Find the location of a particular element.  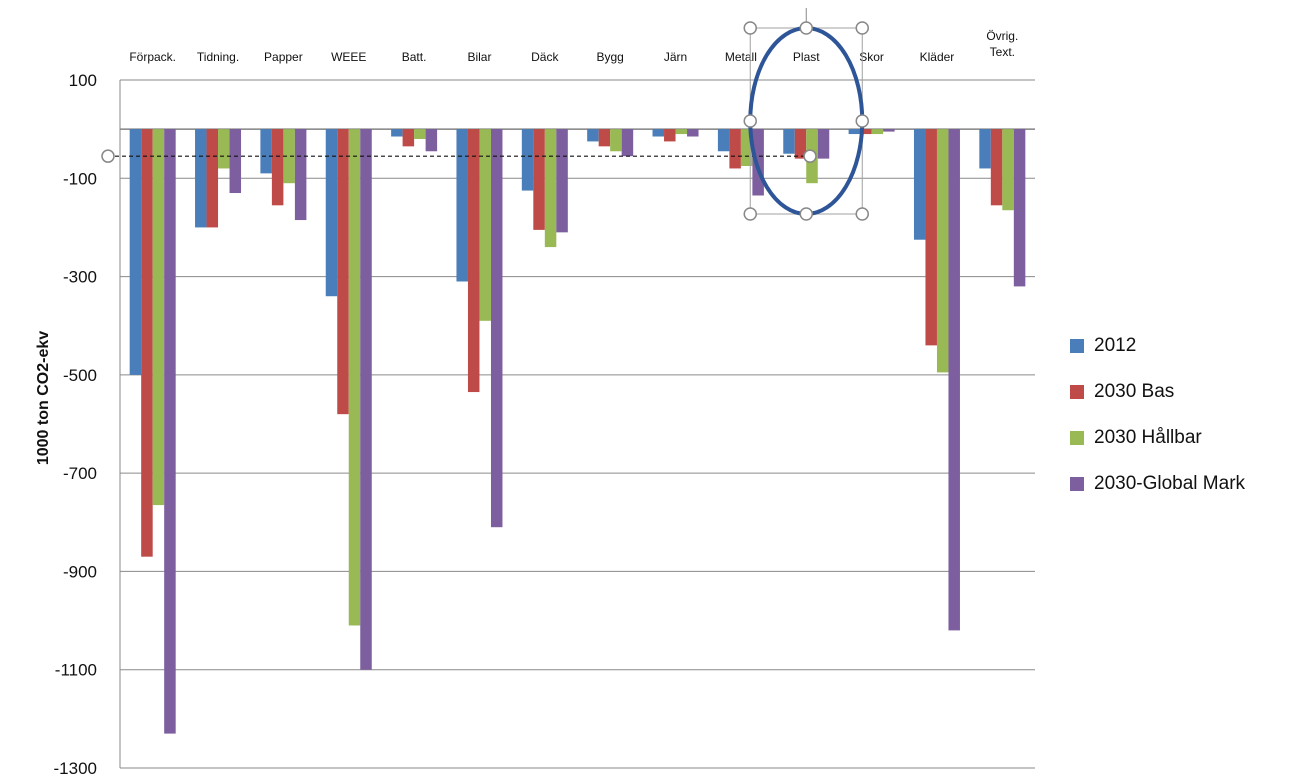

category-label: Papper is located at coordinates (283, 57).